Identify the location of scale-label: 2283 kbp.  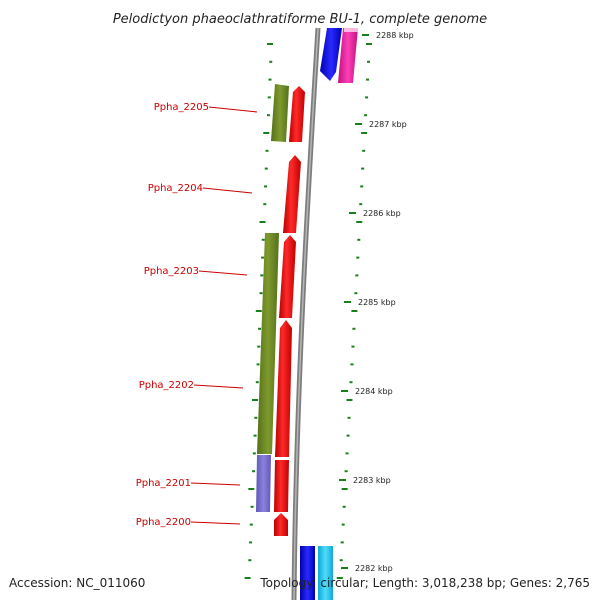
(372, 480).